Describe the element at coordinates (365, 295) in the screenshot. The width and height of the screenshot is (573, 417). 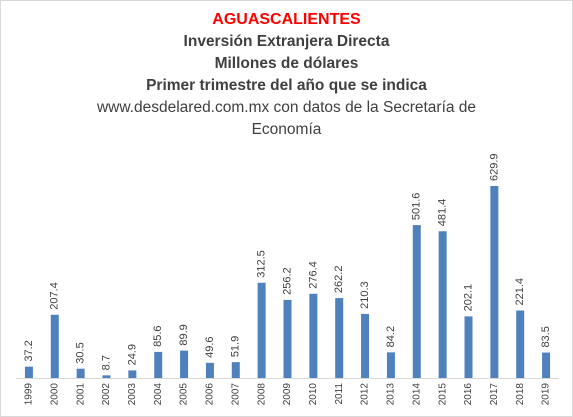
I see `data-label: 210.3` at that location.